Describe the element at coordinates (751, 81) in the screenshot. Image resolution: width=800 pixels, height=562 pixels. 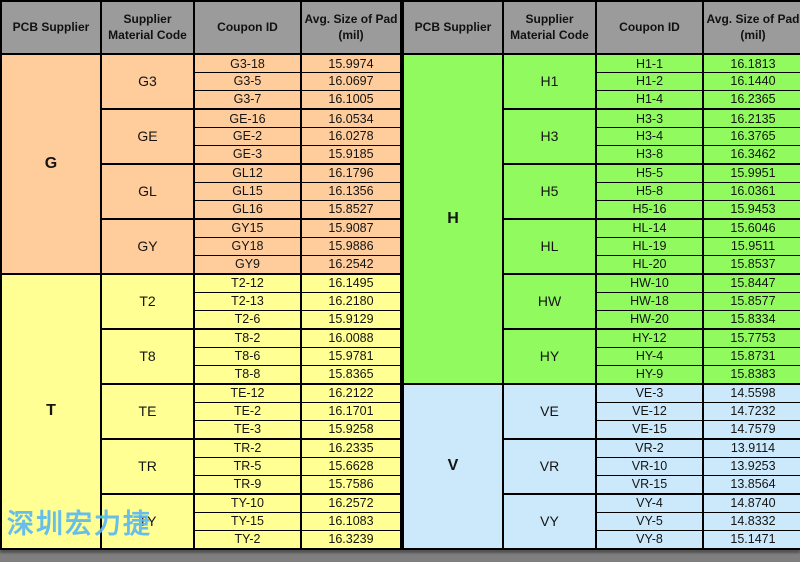
I see `pad-size-cell: 16.1440` at that location.